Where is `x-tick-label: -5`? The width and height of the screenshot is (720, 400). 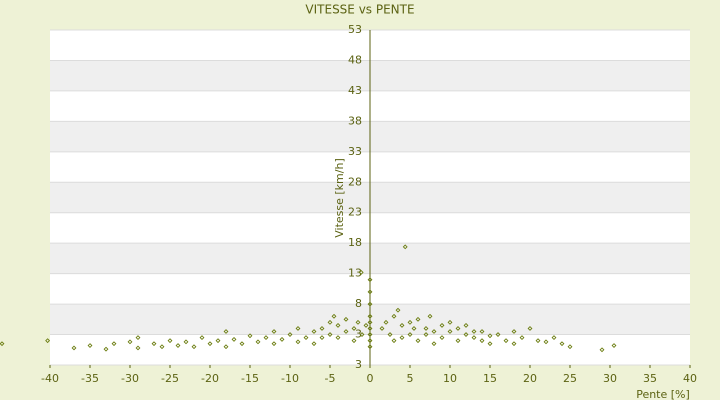 x-tick-label: -5 is located at coordinates (330, 378).